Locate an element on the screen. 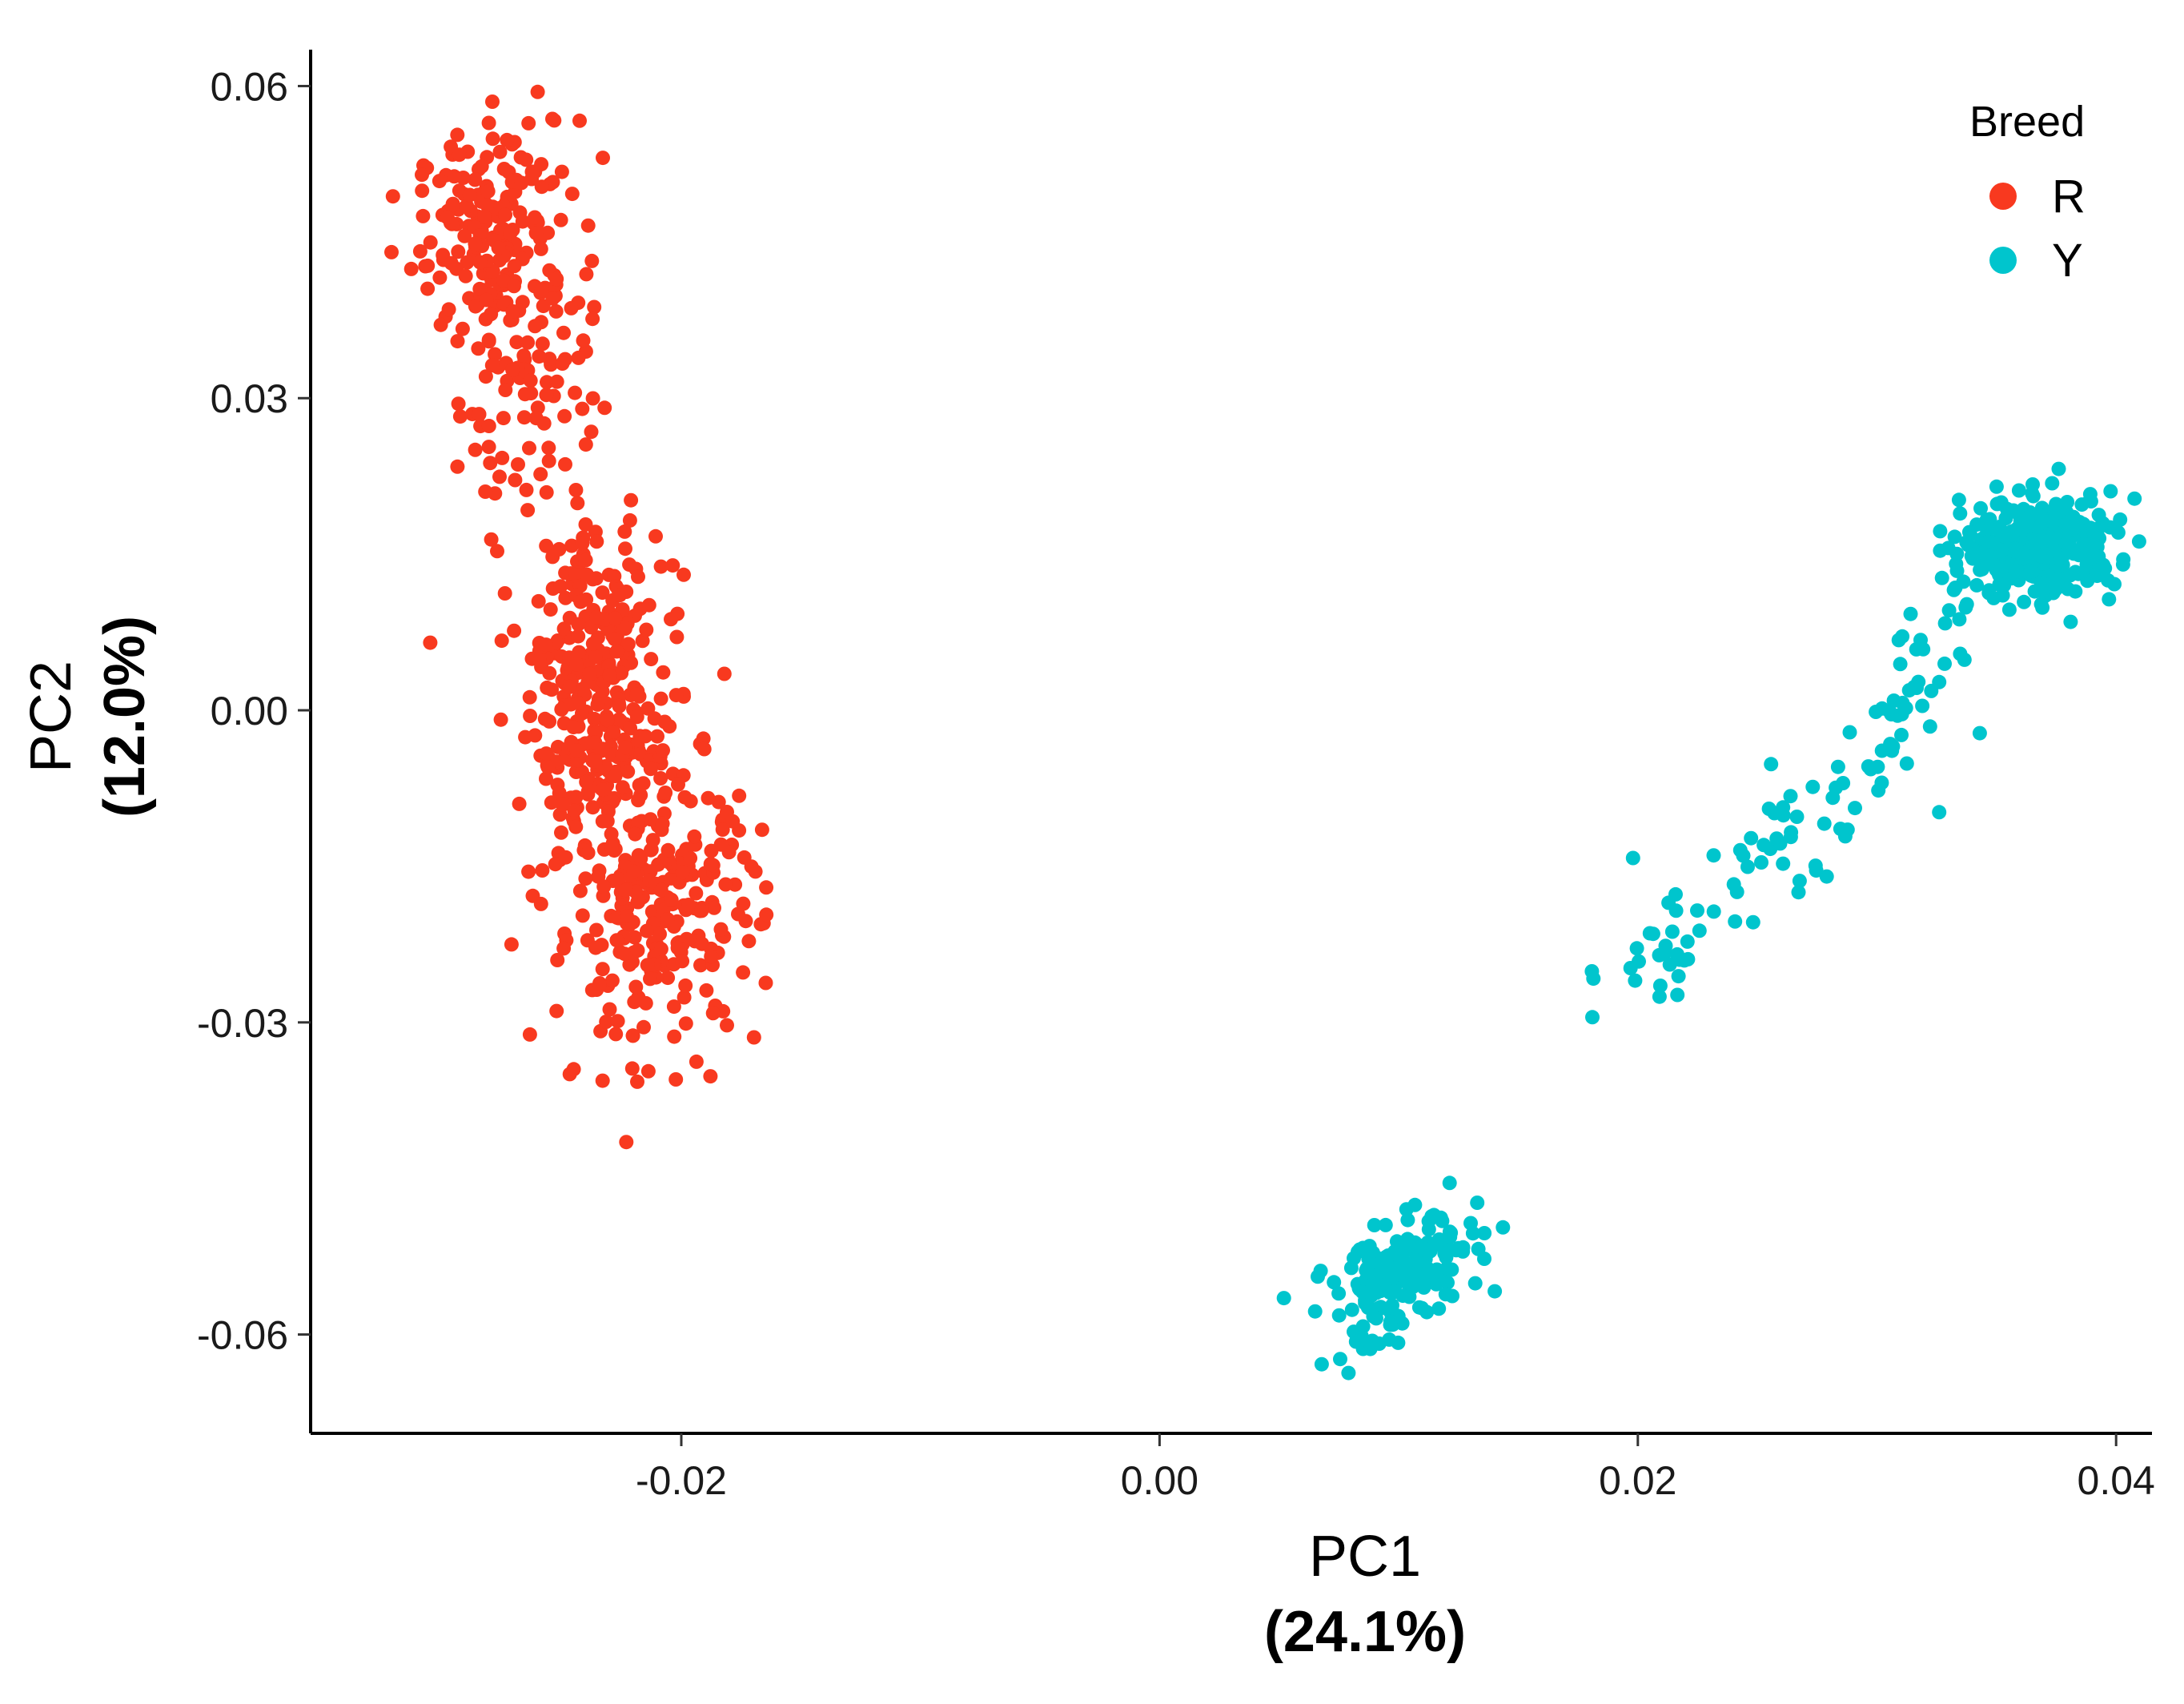 This screenshot has height=1704, width=2184. x-tick-label: -0.02 is located at coordinates (681, 1480).